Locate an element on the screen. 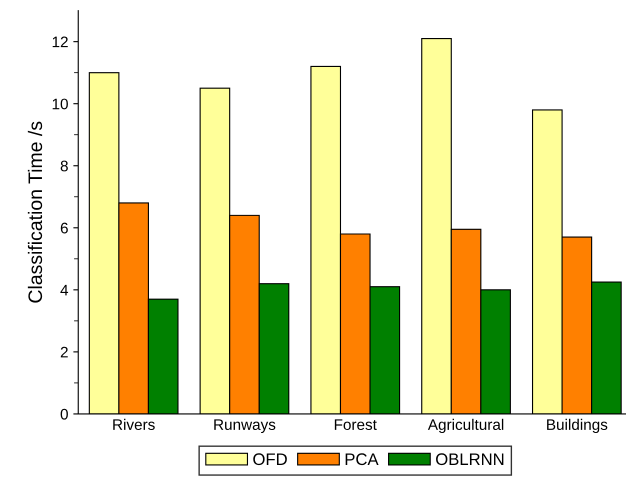 This screenshot has height=483, width=626. legend-label: OFD is located at coordinates (270, 459).